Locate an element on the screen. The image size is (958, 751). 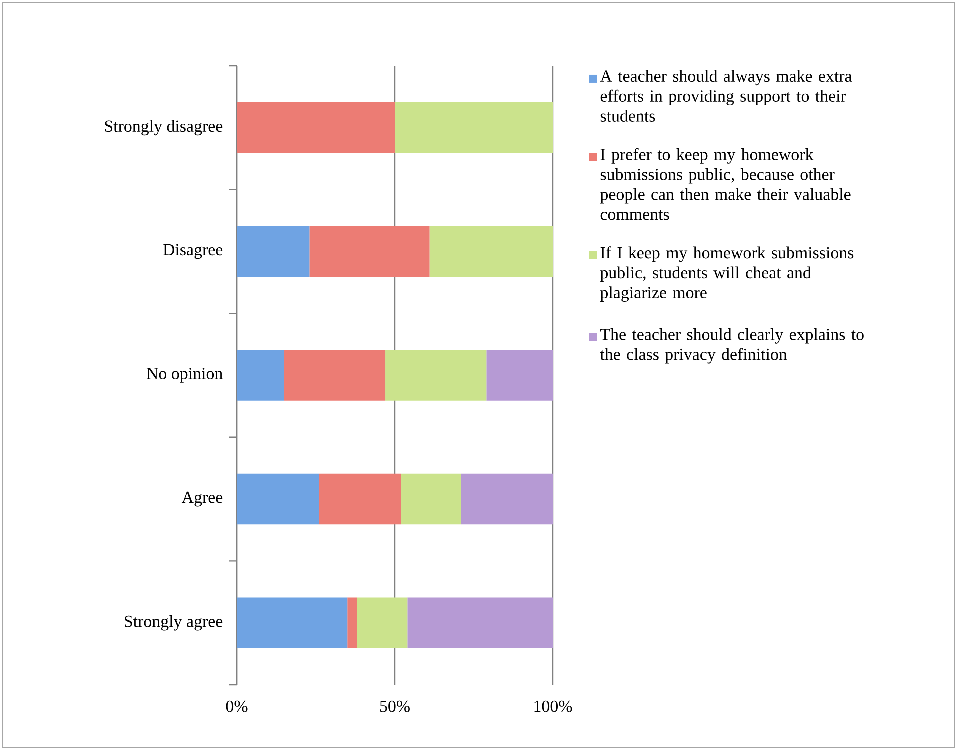
y-tick-label: Strongly disagree is located at coordinates (164, 128).